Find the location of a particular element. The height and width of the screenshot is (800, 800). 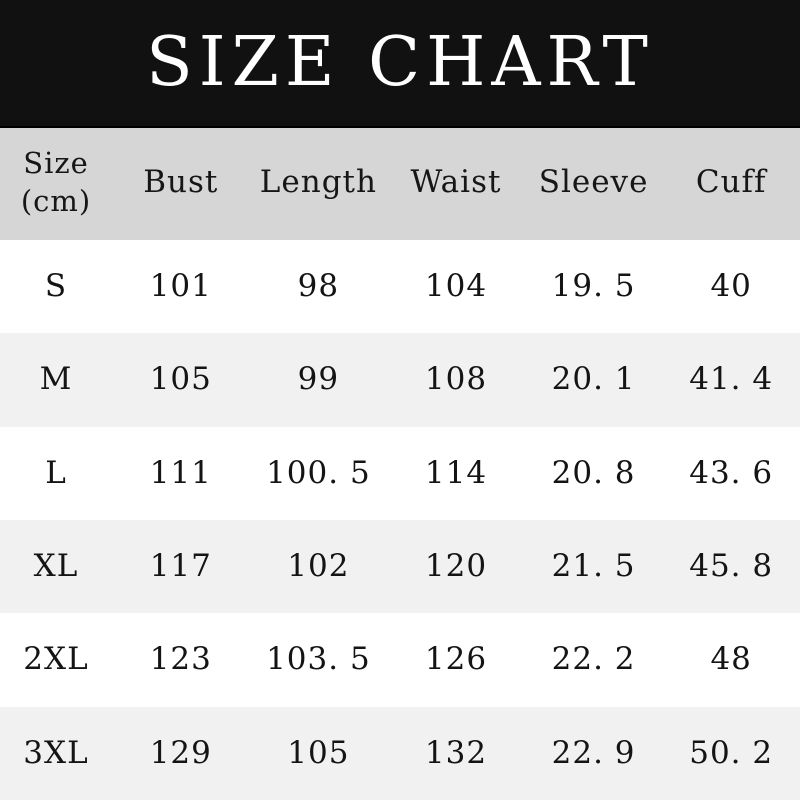

cell-sleeve: 20. 1 is located at coordinates (593, 379).